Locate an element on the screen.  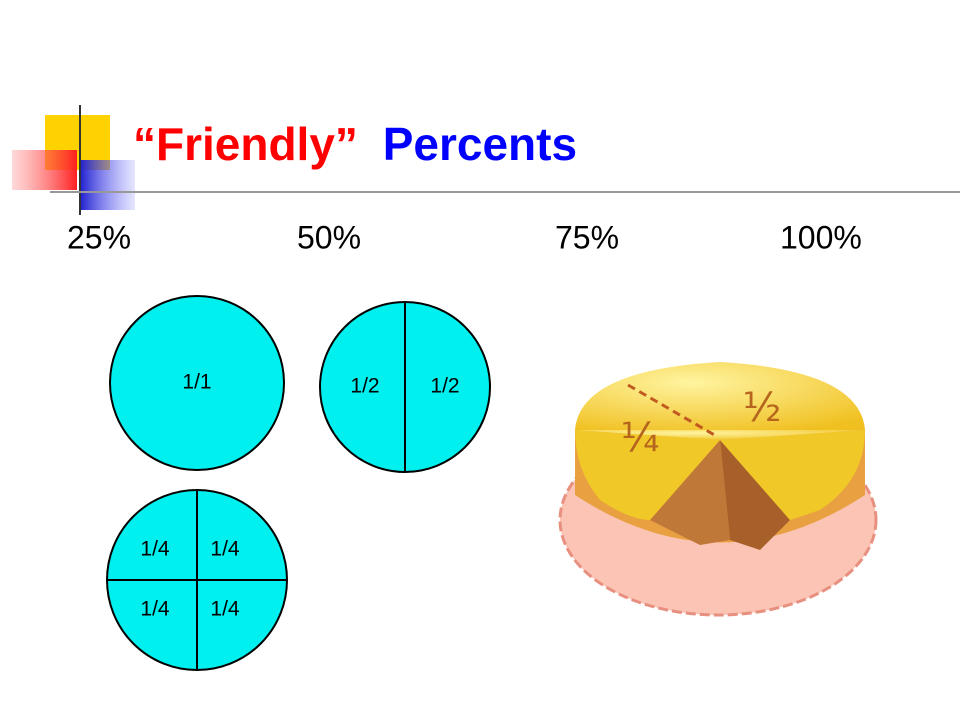
percent-label: 50% is located at coordinates (329, 237).